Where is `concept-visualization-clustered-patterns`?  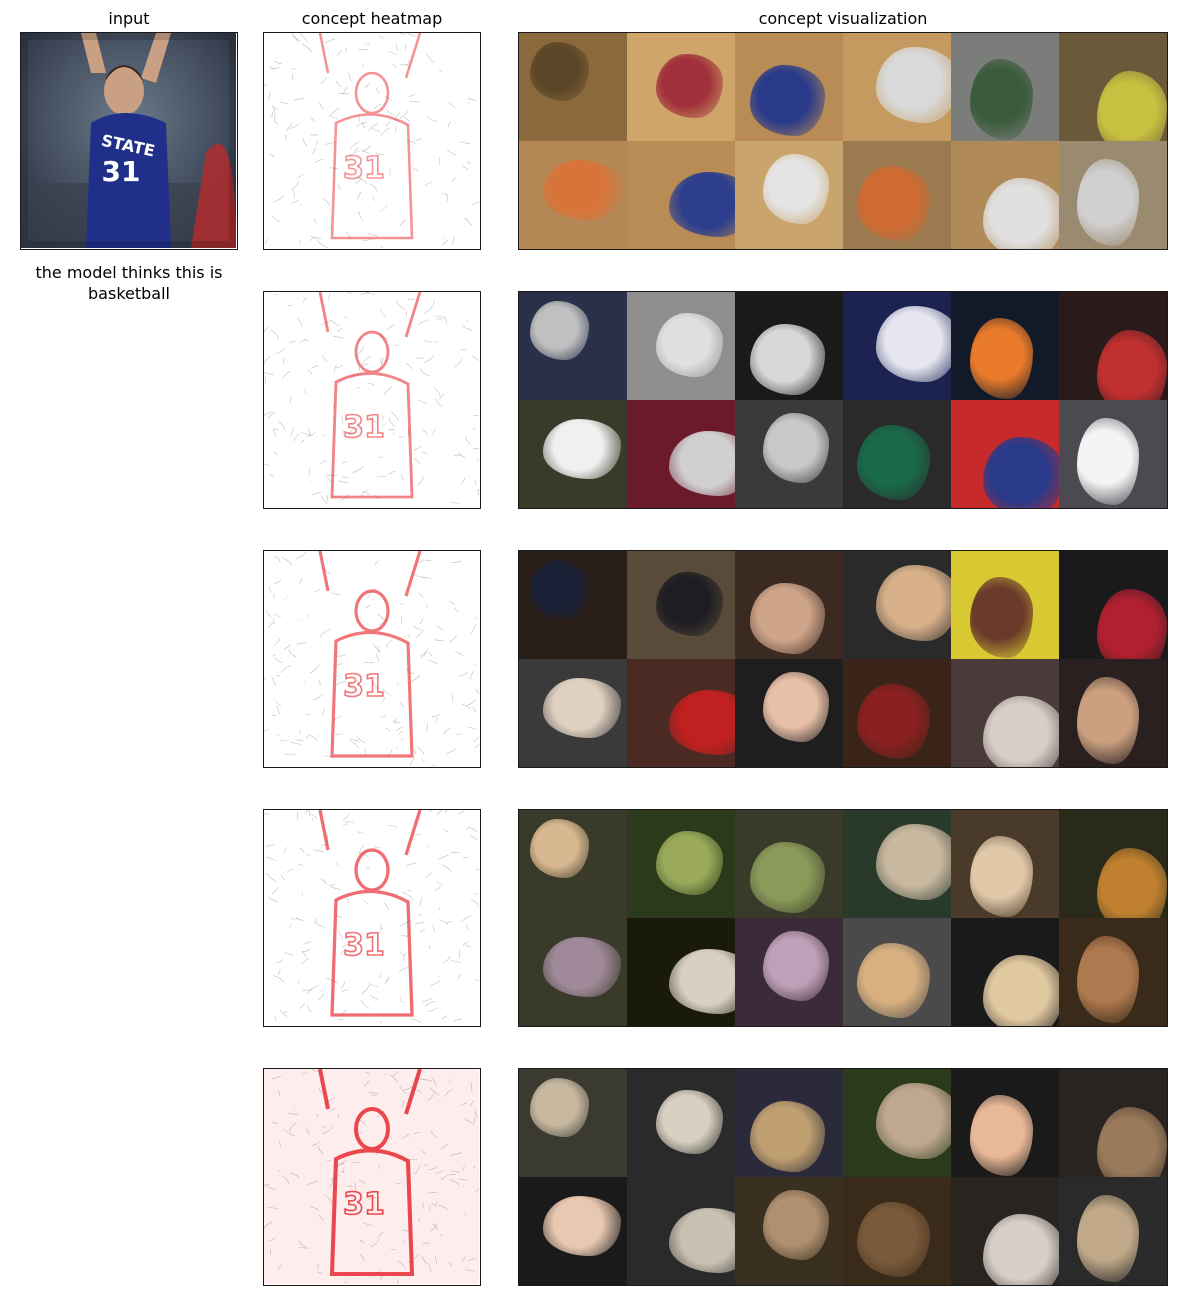
concept-visualization-clustered-patterns is located at coordinates (843, 1177).